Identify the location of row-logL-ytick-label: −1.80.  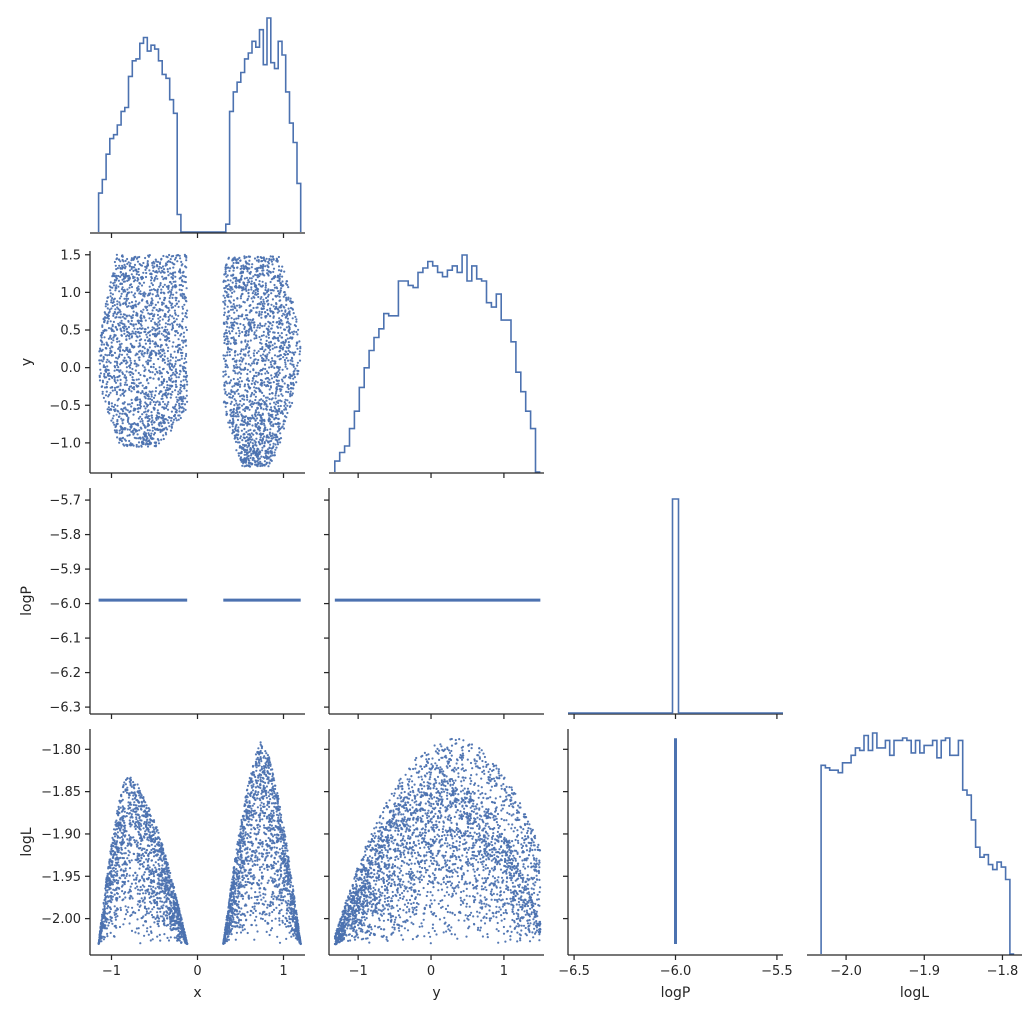
(61, 750).